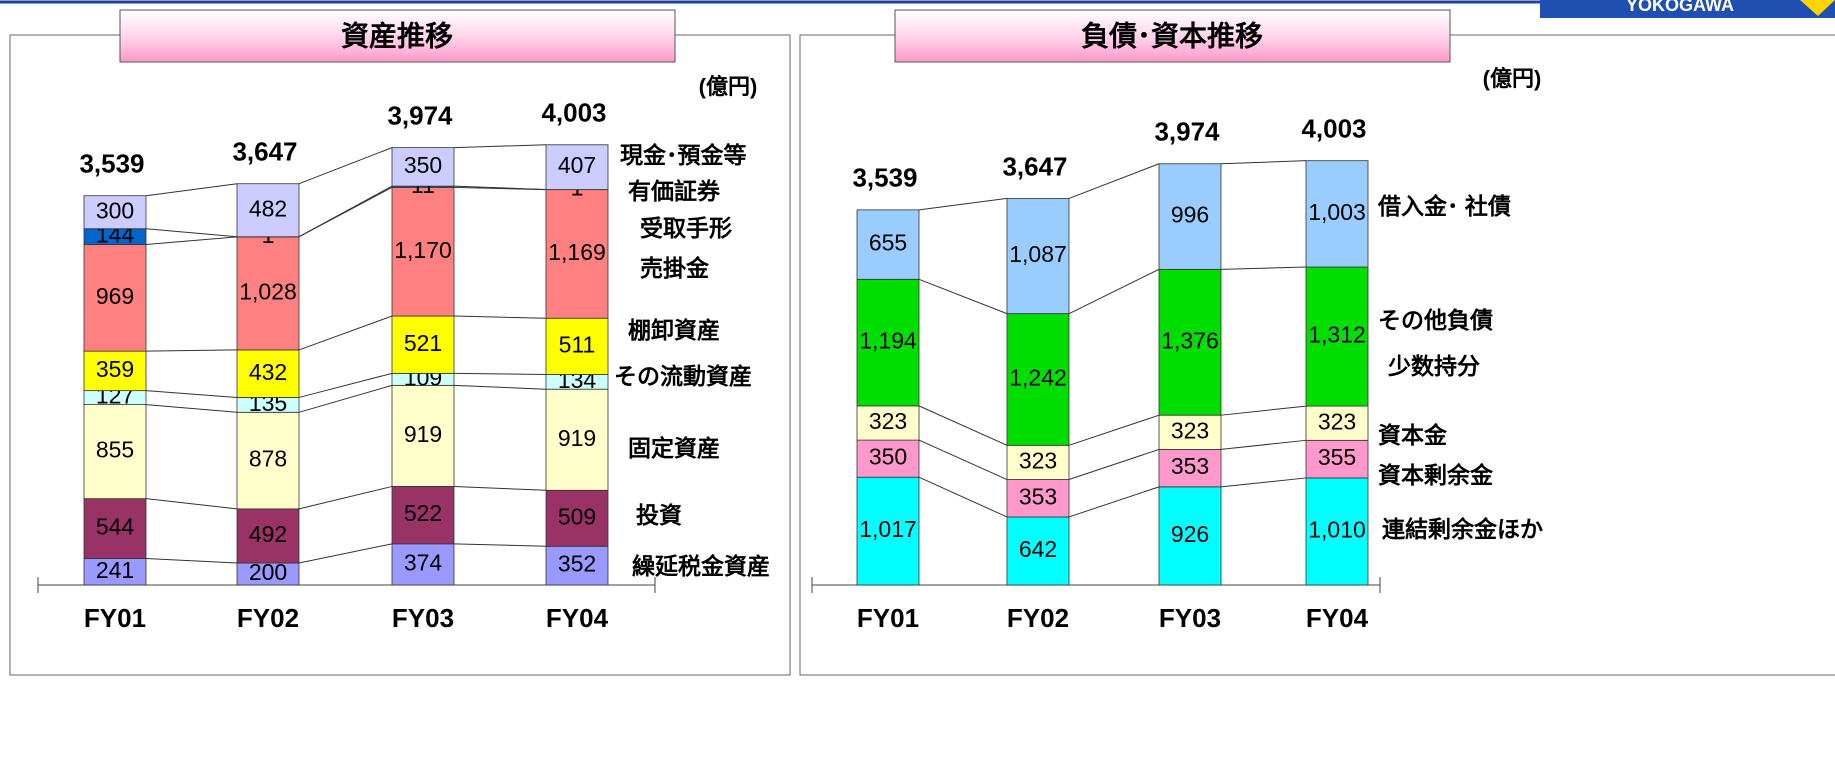 The image size is (1835, 781). I want to click on legend-label: 資本剰余金, so click(1436, 475).